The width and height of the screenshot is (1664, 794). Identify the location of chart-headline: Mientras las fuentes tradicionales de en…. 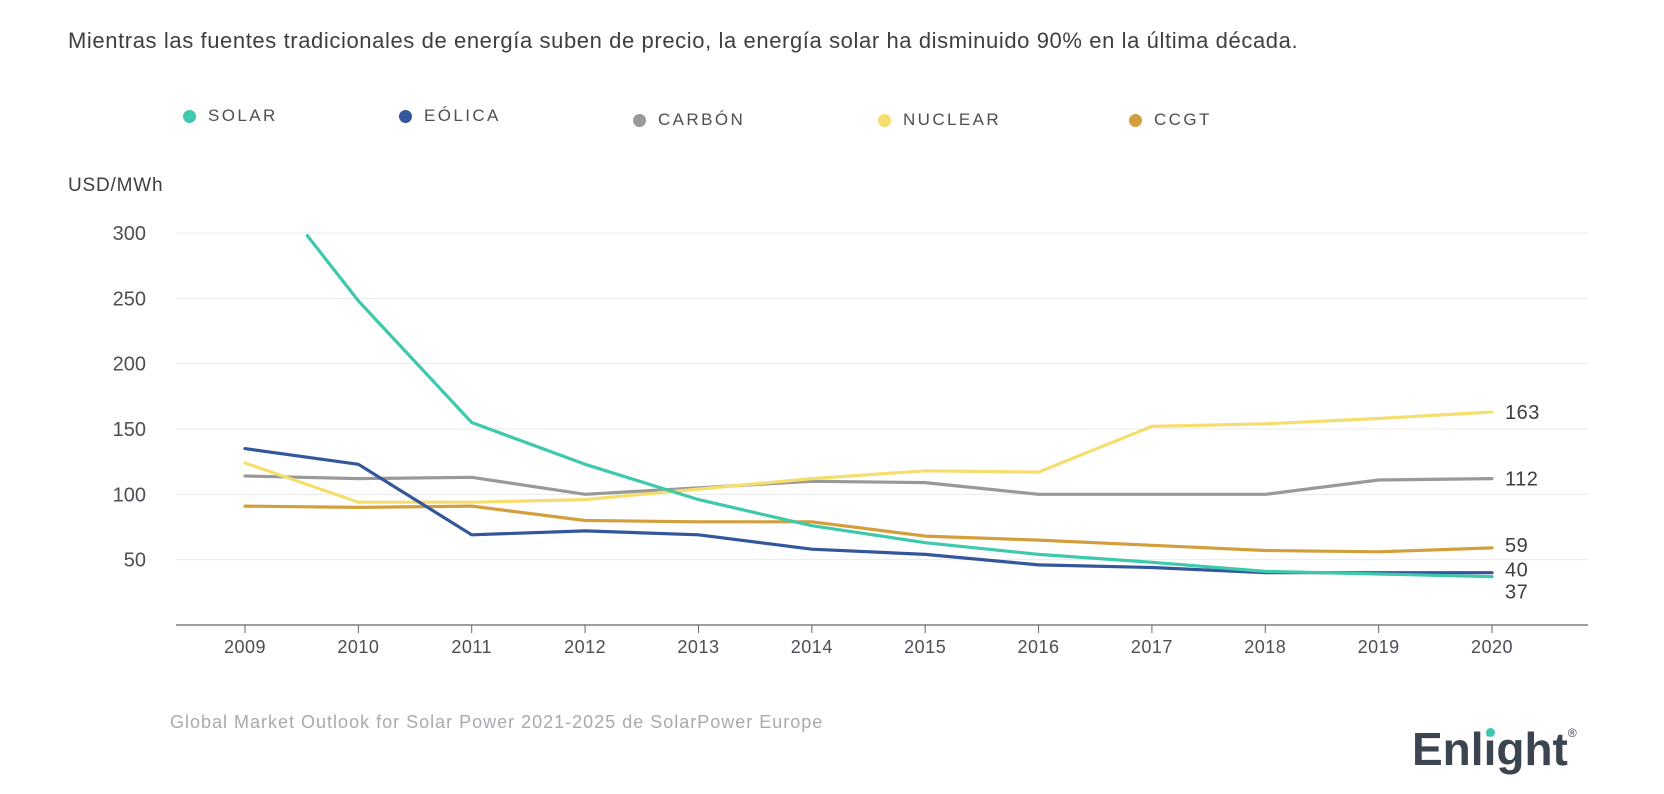
(683, 40).